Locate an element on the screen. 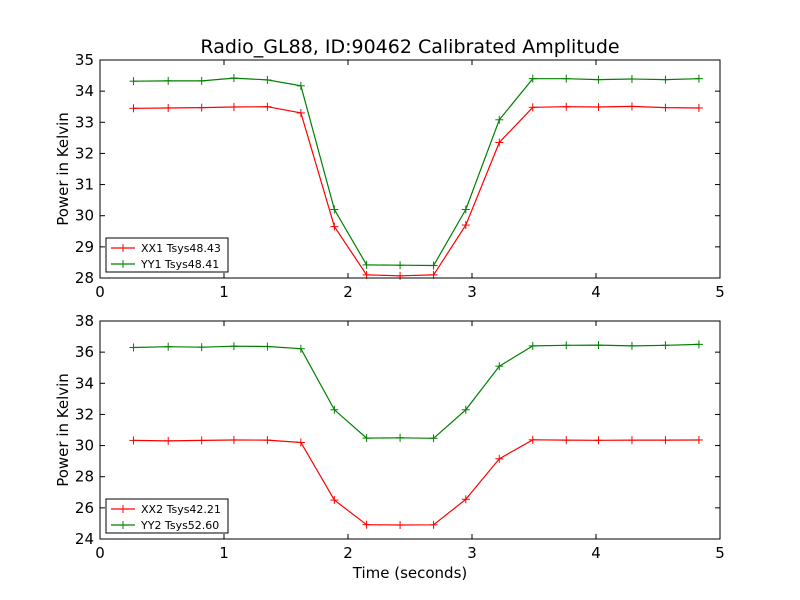 This screenshot has width=800, height=600. top-y-tick-label: 28 is located at coordinates (84, 278).